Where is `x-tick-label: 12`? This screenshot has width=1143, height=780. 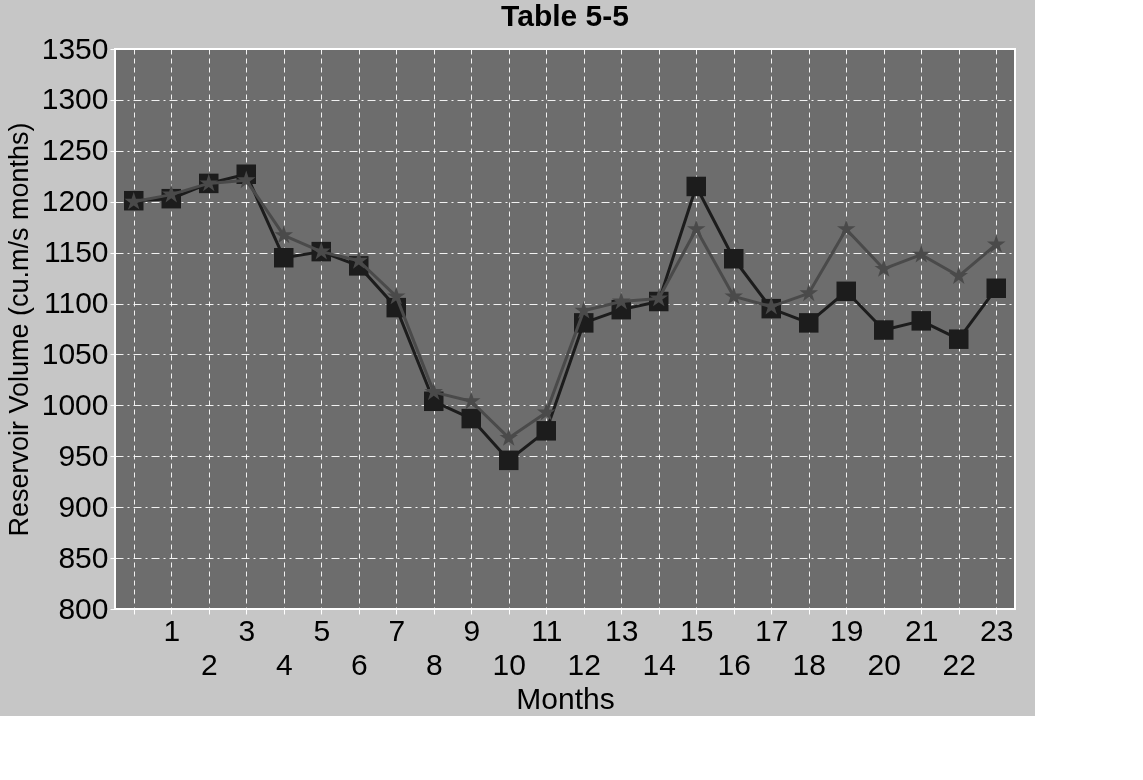
x-tick-label: 12 is located at coordinates (584, 664).